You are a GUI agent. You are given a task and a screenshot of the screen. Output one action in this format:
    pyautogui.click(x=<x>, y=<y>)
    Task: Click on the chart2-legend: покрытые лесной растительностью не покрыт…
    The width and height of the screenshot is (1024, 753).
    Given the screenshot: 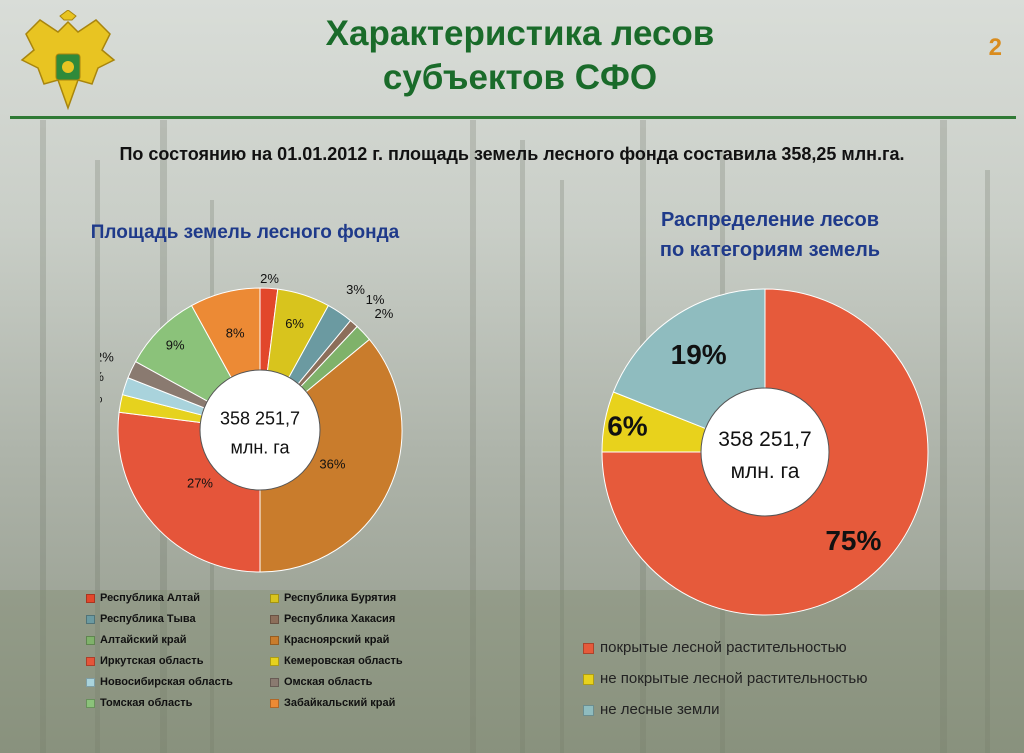 What is the action you would take?
    pyautogui.click(x=725, y=678)
    